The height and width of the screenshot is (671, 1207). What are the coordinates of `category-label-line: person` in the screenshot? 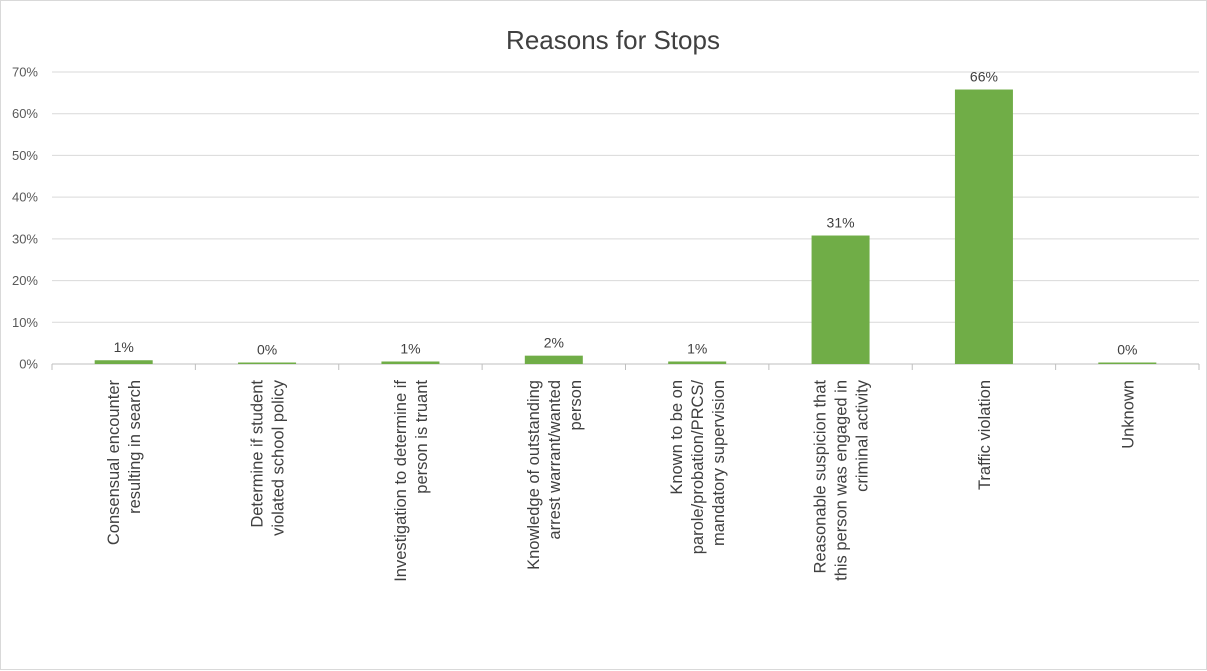 It's located at (576, 405).